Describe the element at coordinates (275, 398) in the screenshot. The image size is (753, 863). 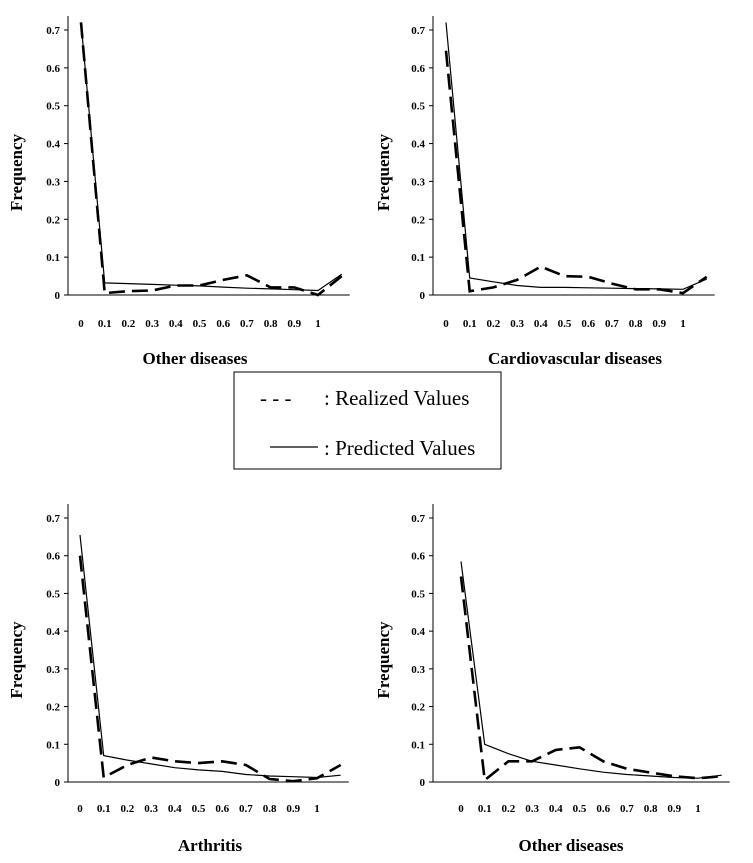
I see `legend-realized-symbol: - - -` at that location.